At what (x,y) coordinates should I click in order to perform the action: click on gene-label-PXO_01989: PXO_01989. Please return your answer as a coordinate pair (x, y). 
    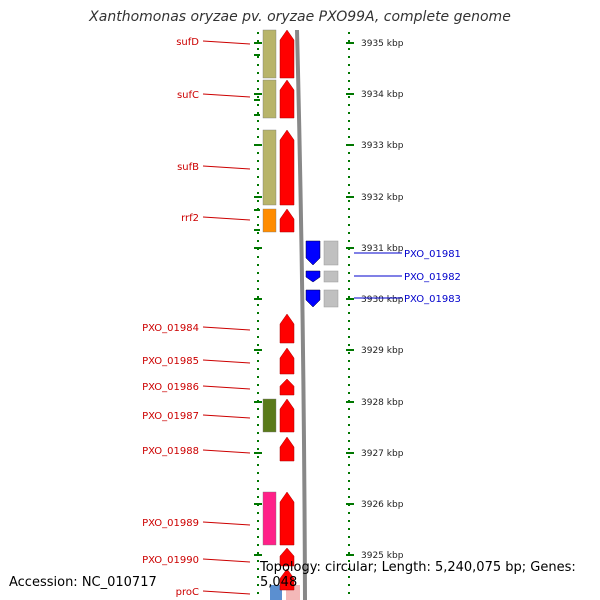
    Looking at the image, I should click on (170, 523).